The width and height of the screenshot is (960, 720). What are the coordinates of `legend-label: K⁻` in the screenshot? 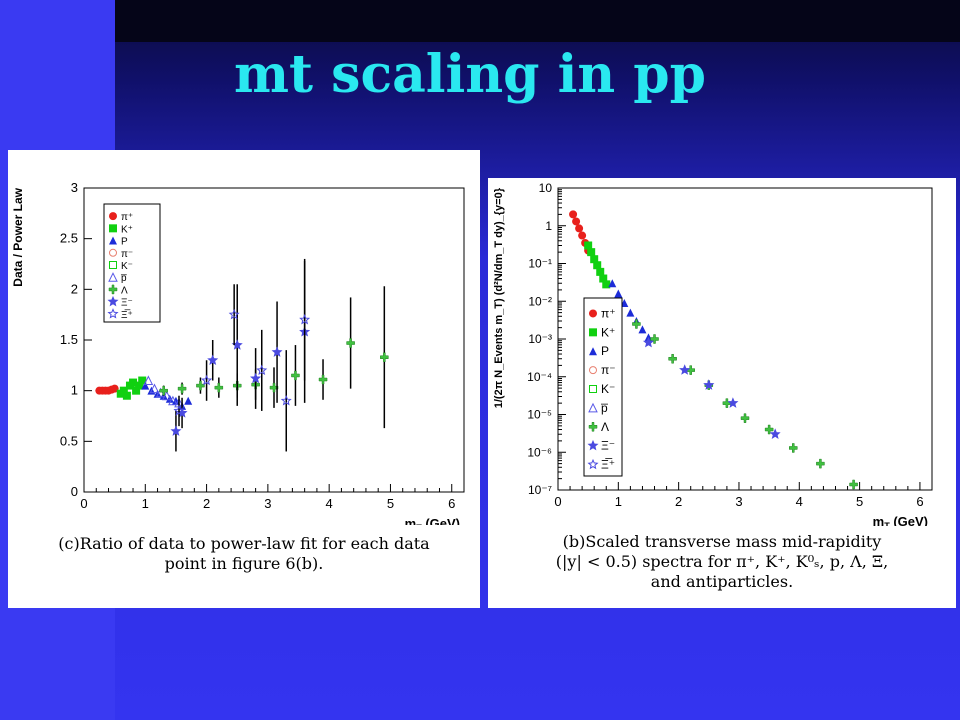 It's located at (608, 389).